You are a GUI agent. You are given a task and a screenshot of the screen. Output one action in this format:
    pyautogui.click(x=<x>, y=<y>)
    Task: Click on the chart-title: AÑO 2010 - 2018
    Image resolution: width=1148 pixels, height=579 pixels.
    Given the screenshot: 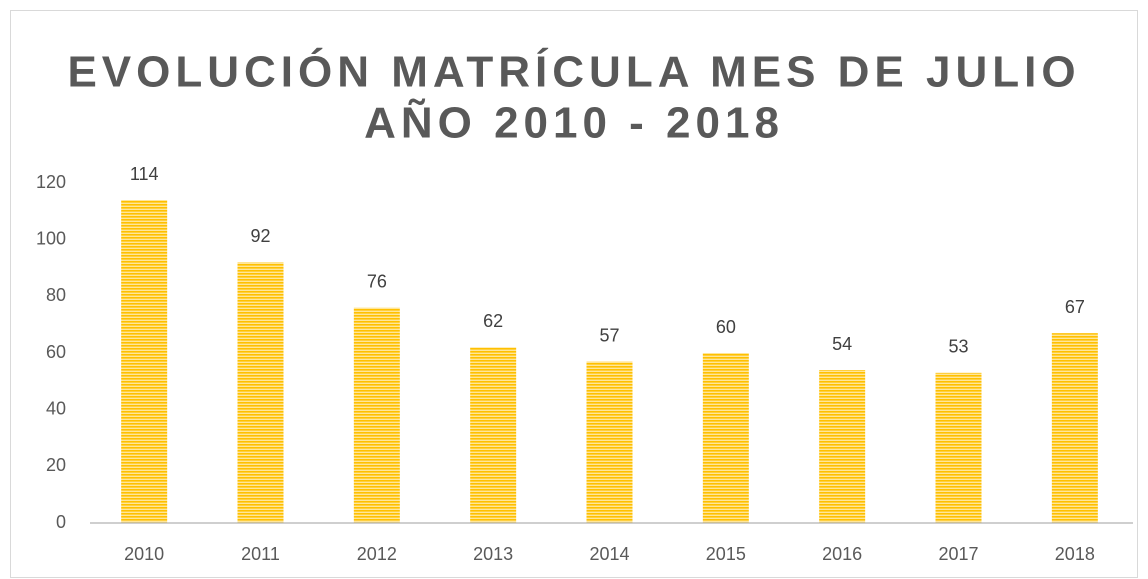 What is the action you would take?
    pyautogui.click(x=574, y=123)
    